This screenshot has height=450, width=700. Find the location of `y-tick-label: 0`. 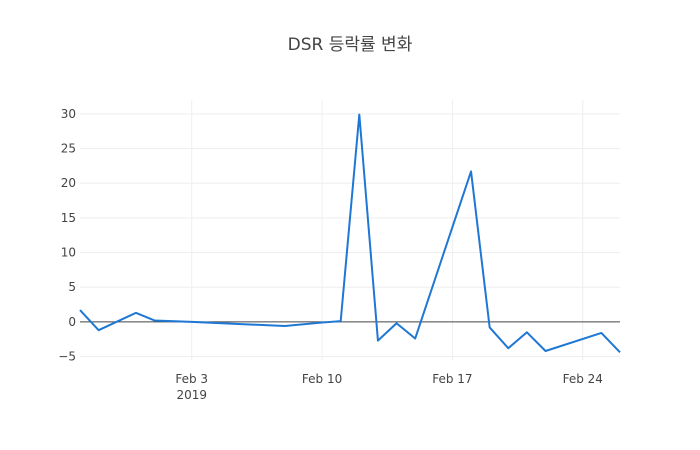

y-tick-label: 0 is located at coordinates (72, 322).